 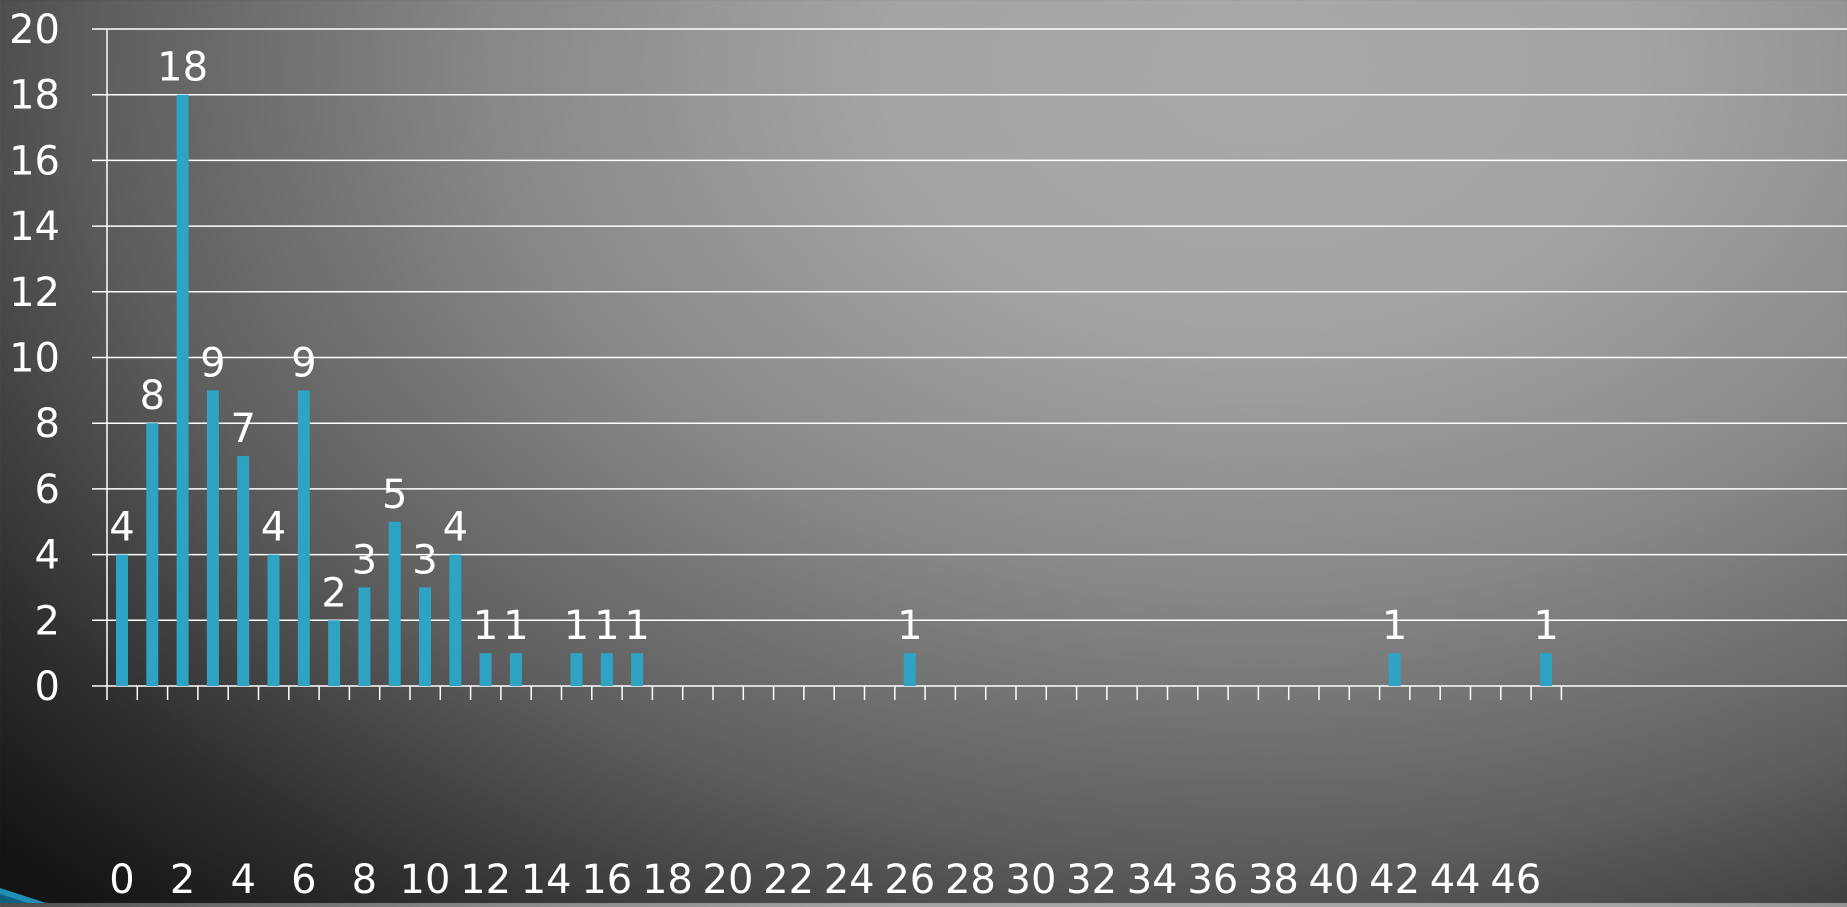 What do you see at coordinates (546, 880) in the screenshot?
I see `x-tick-label: 14` at bounding box center [546, 880].